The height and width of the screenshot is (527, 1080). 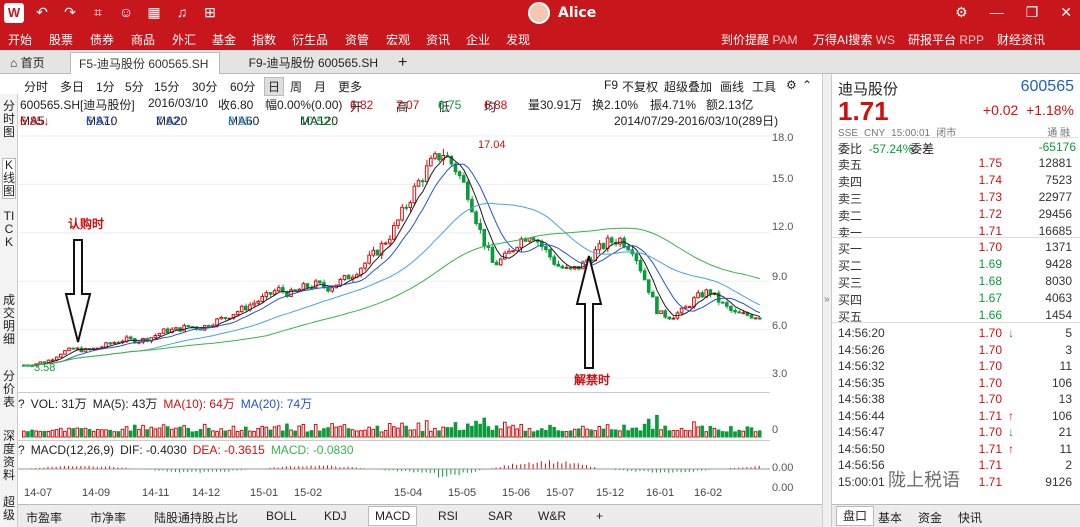 I want to click on menu-item: 基金, so click(x=224, y=40).